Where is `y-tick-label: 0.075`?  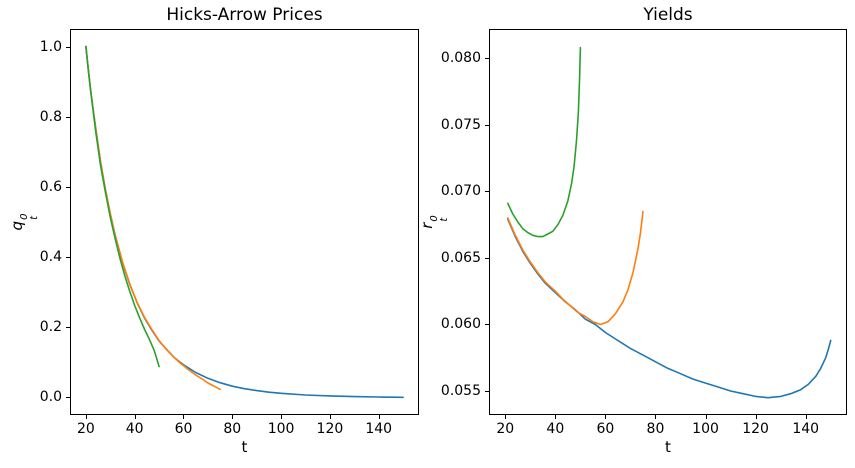 y-tick-label: 0.075 is located at coordinates (460, 124).